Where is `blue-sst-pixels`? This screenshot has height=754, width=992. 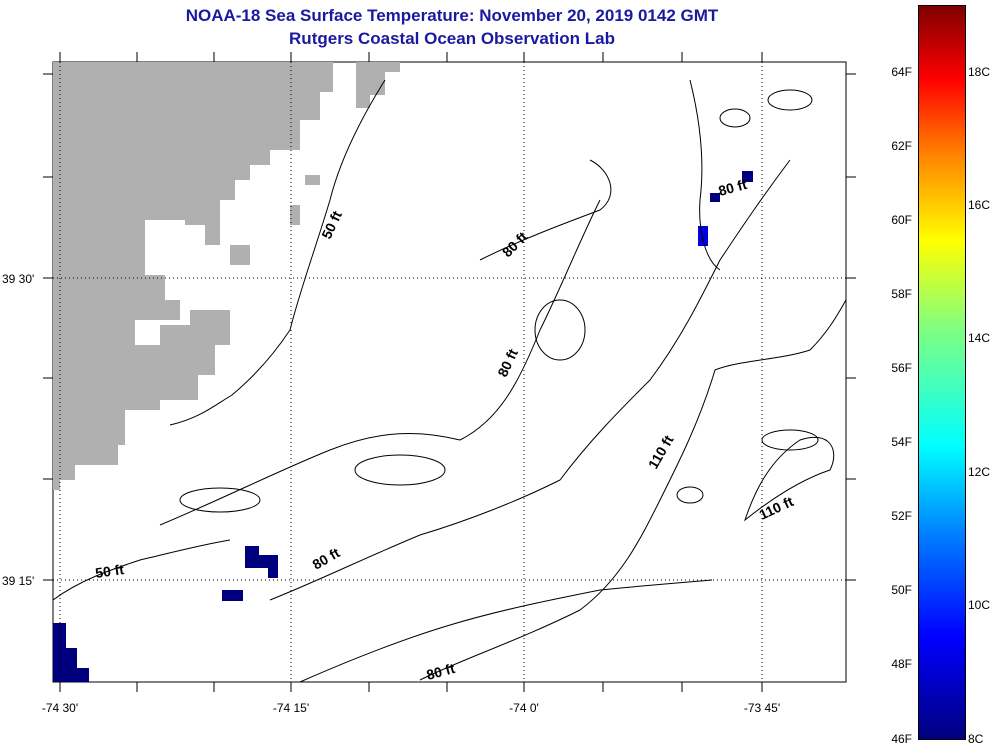
blue-sst-pixels is located at coordinates (703, 236).